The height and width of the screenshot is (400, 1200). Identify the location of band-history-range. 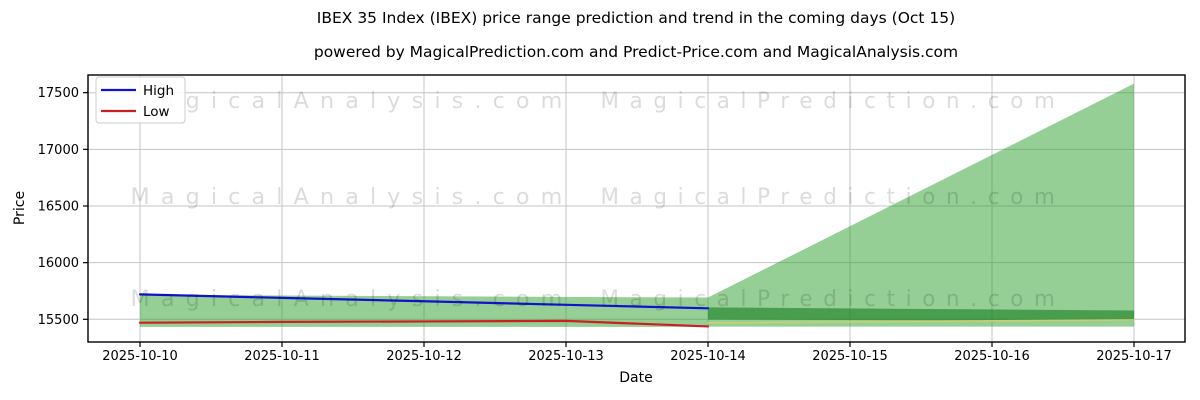
(424, 310).